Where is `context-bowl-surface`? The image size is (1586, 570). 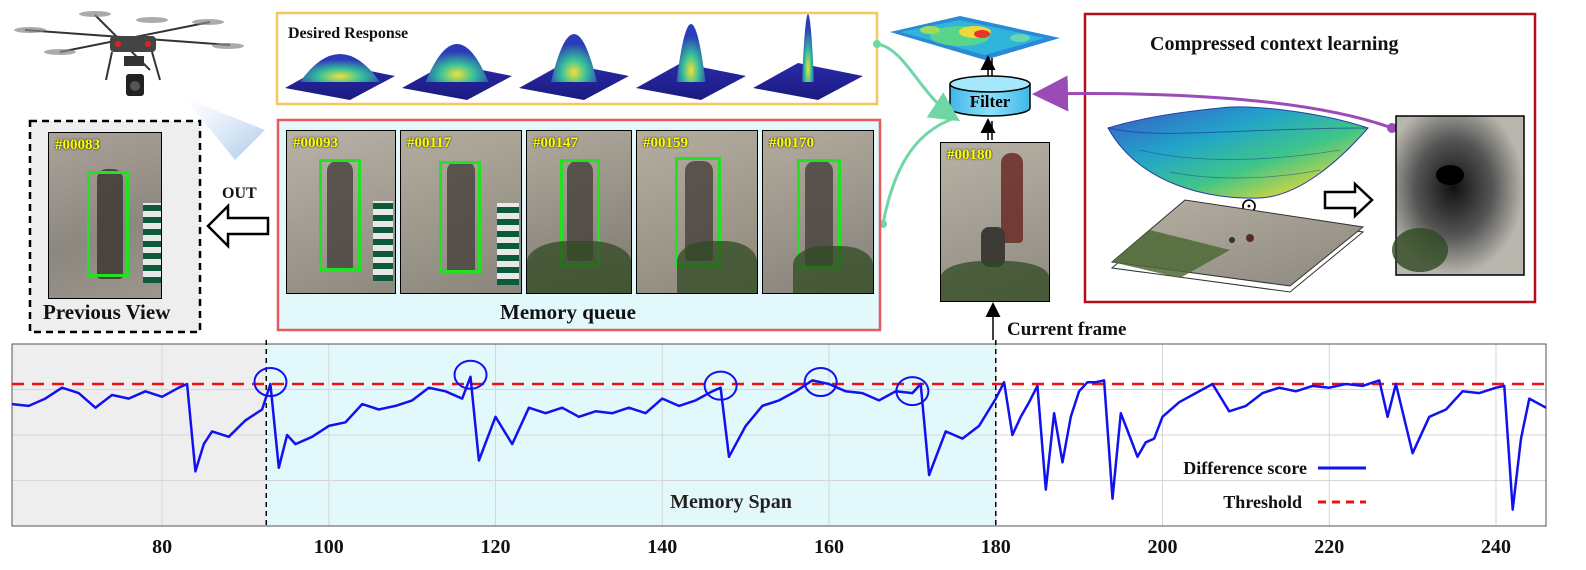 context-bowl-surface is located at coordinates (1238, 152).